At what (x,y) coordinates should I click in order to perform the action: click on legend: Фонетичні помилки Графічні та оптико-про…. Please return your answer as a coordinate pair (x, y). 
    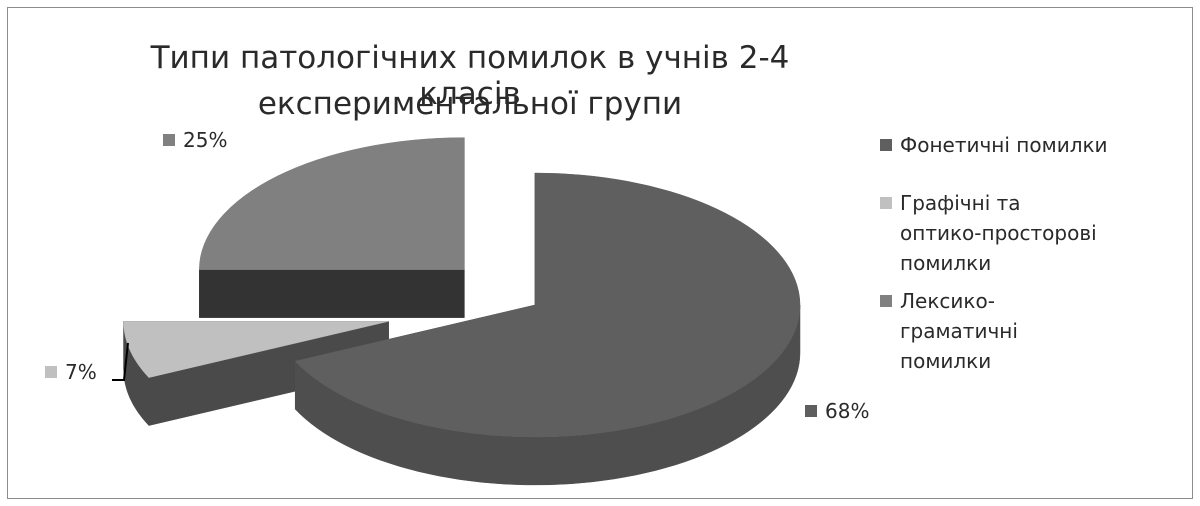
    Looking at the image, I should click on (1030, 253).